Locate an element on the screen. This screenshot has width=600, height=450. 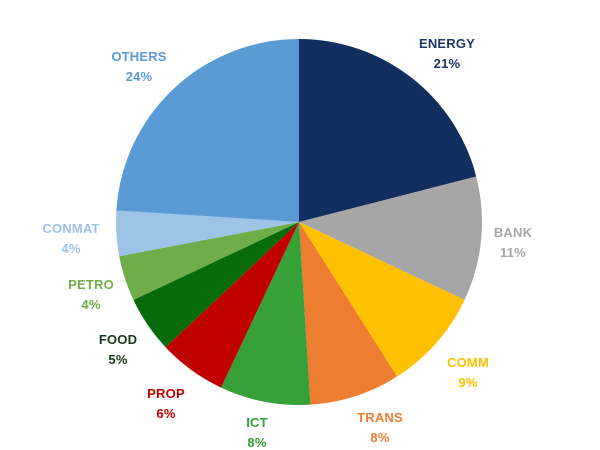
pie-label-comm-name: COMM is located at coordinates (468, 362).